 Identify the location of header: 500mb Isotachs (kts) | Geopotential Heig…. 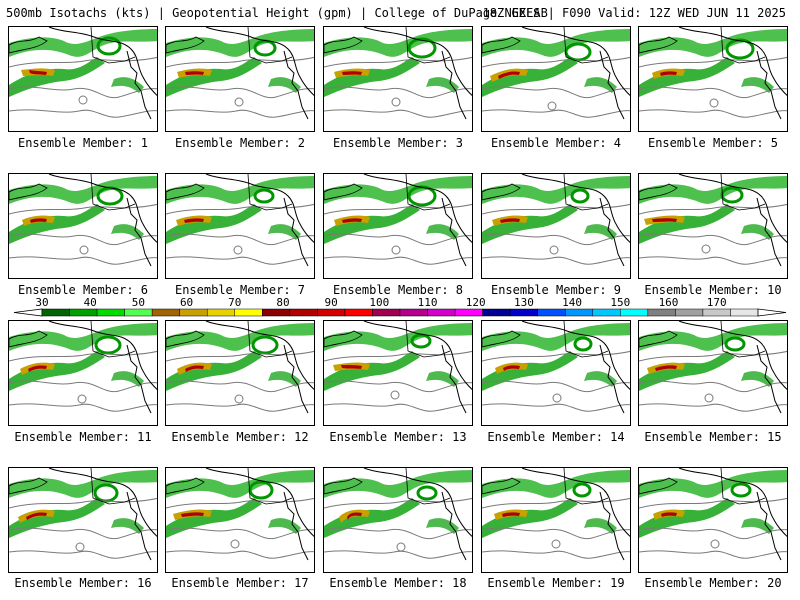
(400, 11).